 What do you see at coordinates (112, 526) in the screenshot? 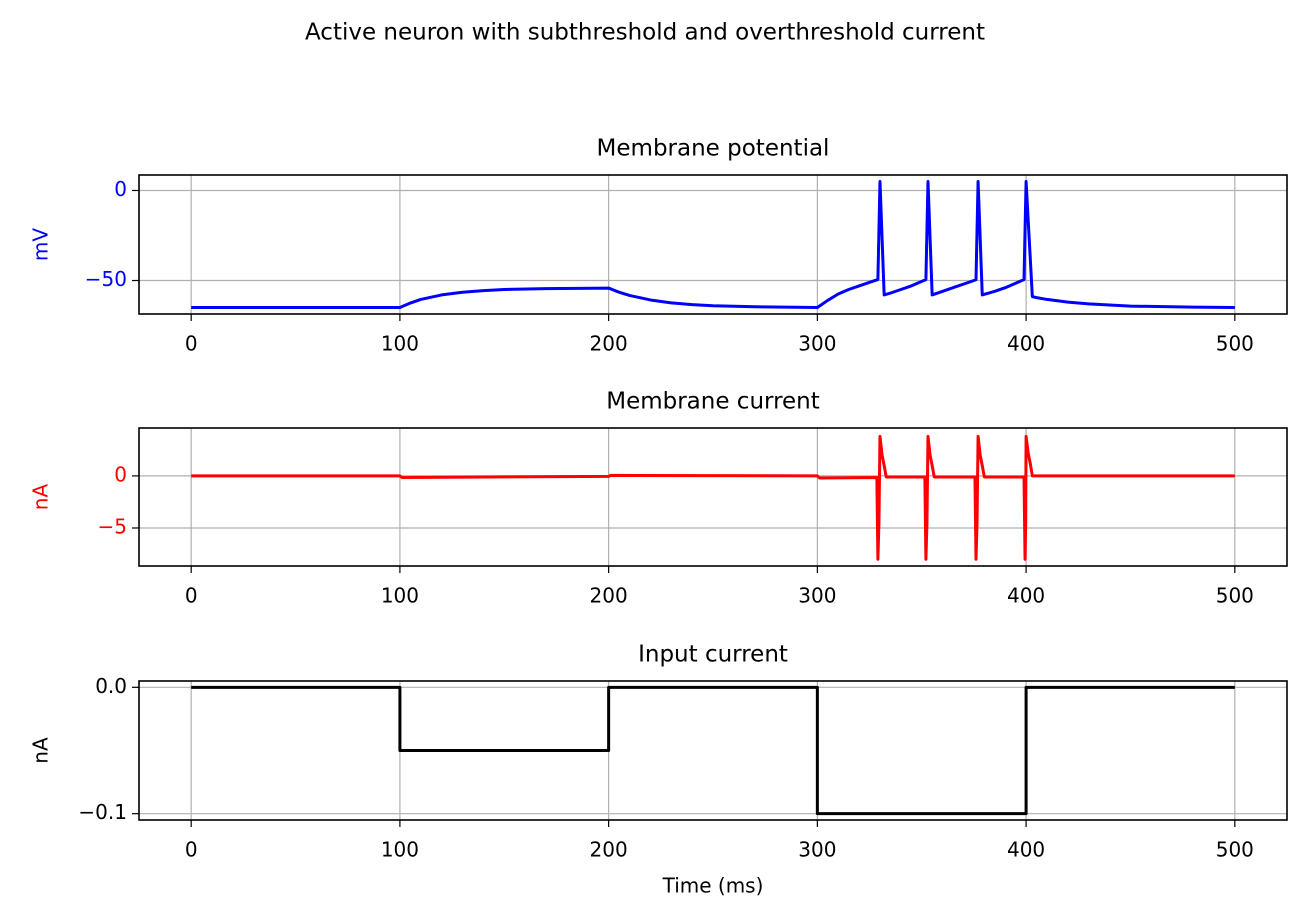
I see `y-tick-label: −5` at bounding box center [112, 526].